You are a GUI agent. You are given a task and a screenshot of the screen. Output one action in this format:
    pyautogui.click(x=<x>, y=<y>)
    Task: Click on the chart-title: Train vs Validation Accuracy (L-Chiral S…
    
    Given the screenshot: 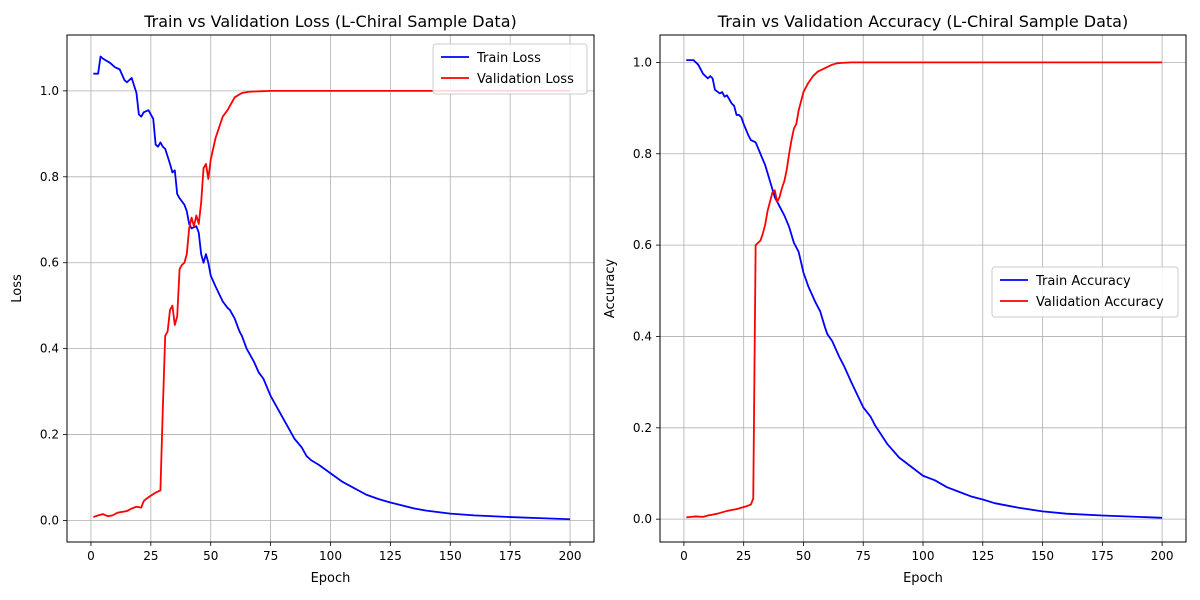 What is the action you would take?
    pyautogui.click(x=922, y=21)
    